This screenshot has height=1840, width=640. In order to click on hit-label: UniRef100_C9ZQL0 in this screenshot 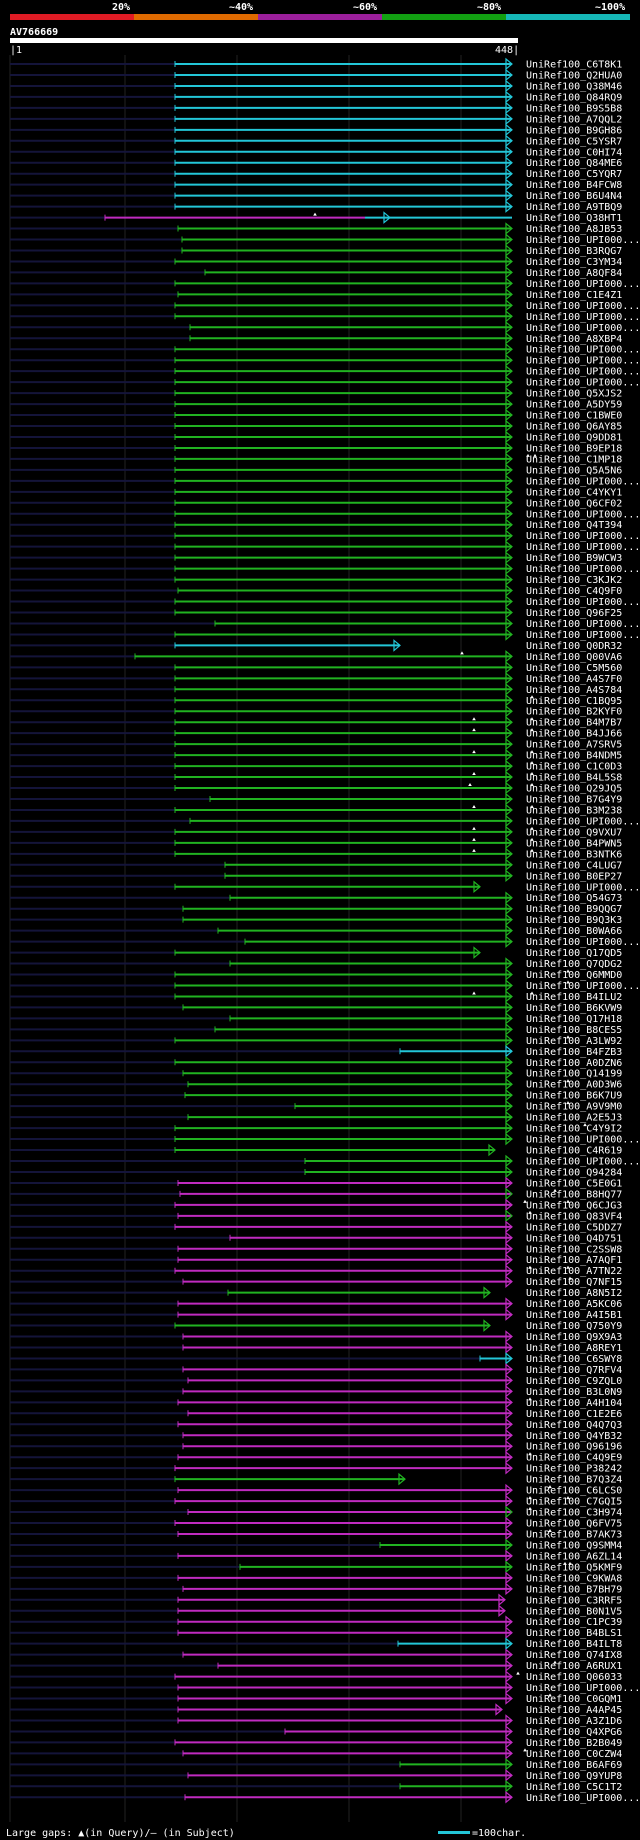, I will do `click(574, 1381)`.